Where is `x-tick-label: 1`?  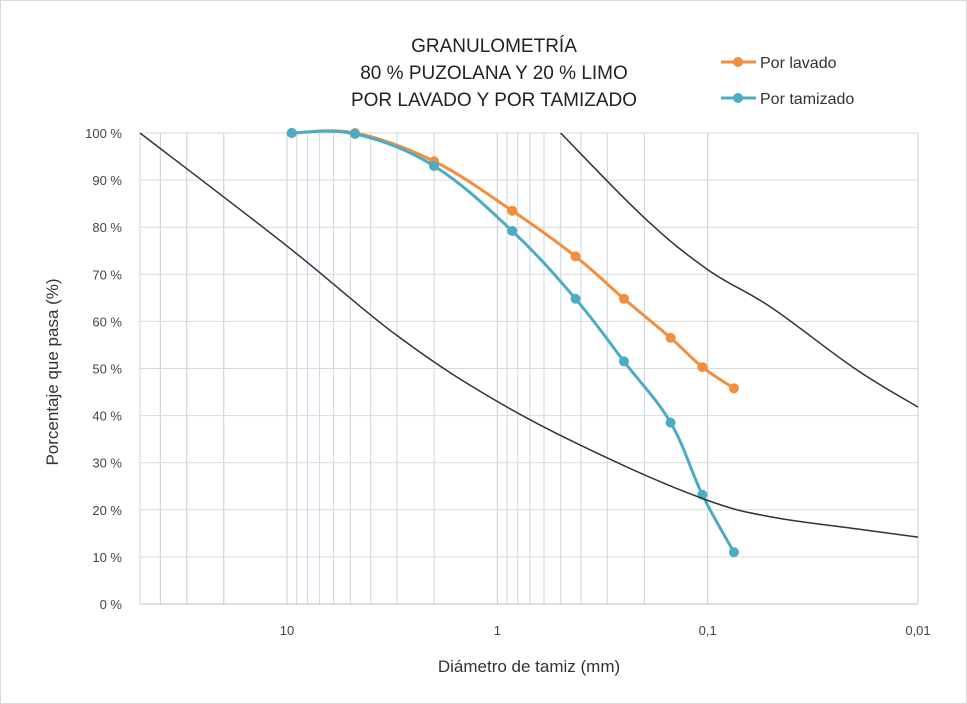 x-tick-label: 1 is located at coordinates (497, 630).